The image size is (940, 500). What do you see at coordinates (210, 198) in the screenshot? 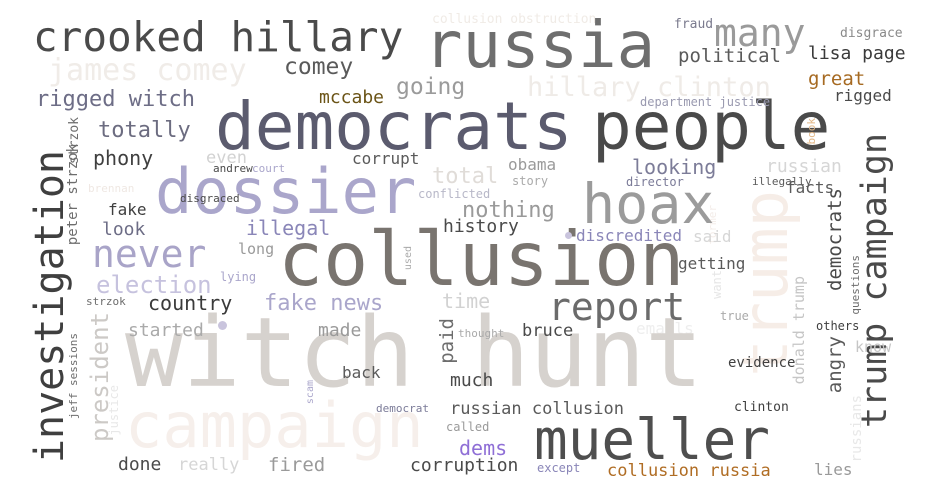
I see `word-disgraced: disgraced` at bounding box center [210, 198].